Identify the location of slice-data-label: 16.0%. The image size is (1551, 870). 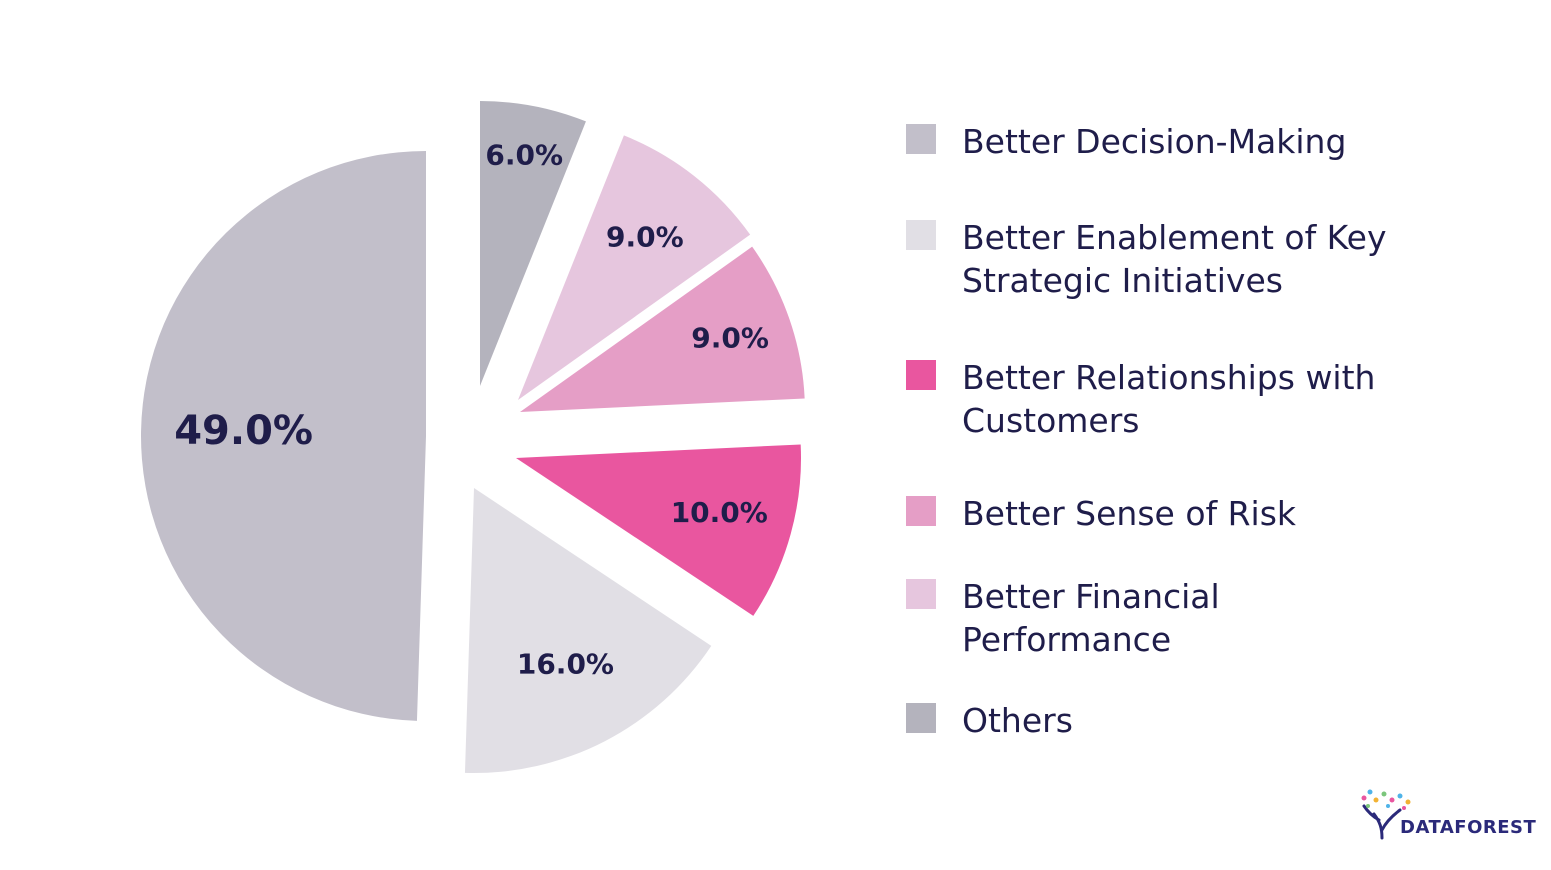
(565, 663).